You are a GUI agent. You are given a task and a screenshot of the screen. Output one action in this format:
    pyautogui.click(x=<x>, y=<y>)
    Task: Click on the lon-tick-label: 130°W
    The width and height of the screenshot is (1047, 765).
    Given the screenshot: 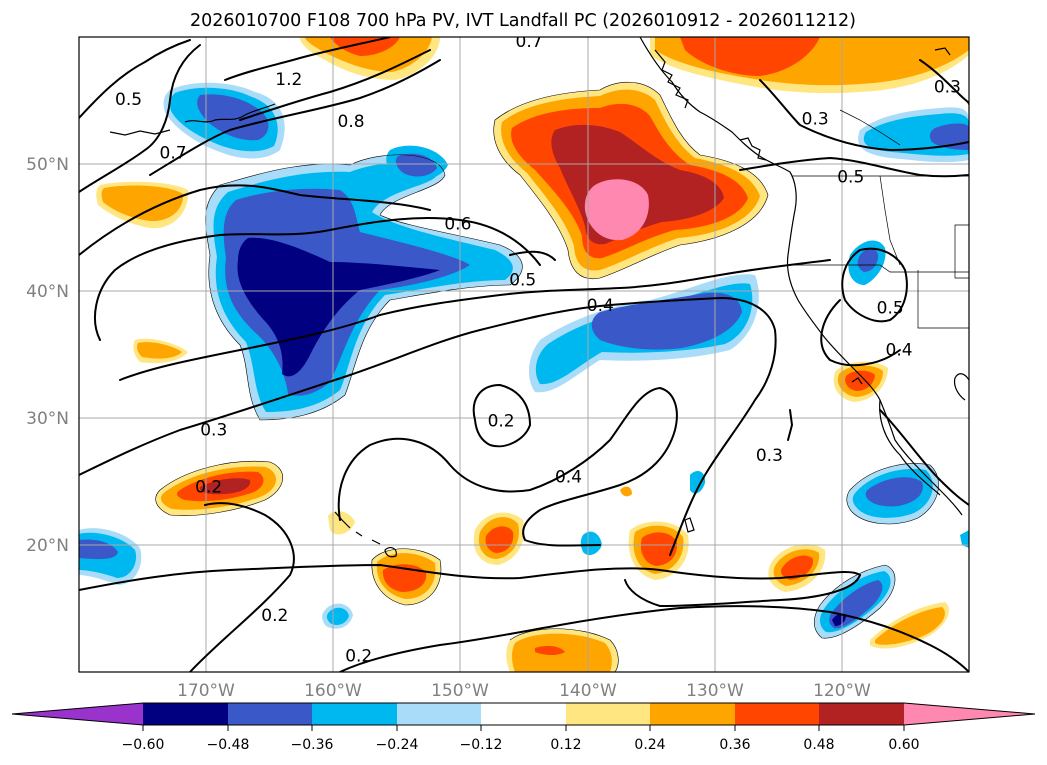 What is the action you would take?
    pyautogui.click(x=715, y=691)
    